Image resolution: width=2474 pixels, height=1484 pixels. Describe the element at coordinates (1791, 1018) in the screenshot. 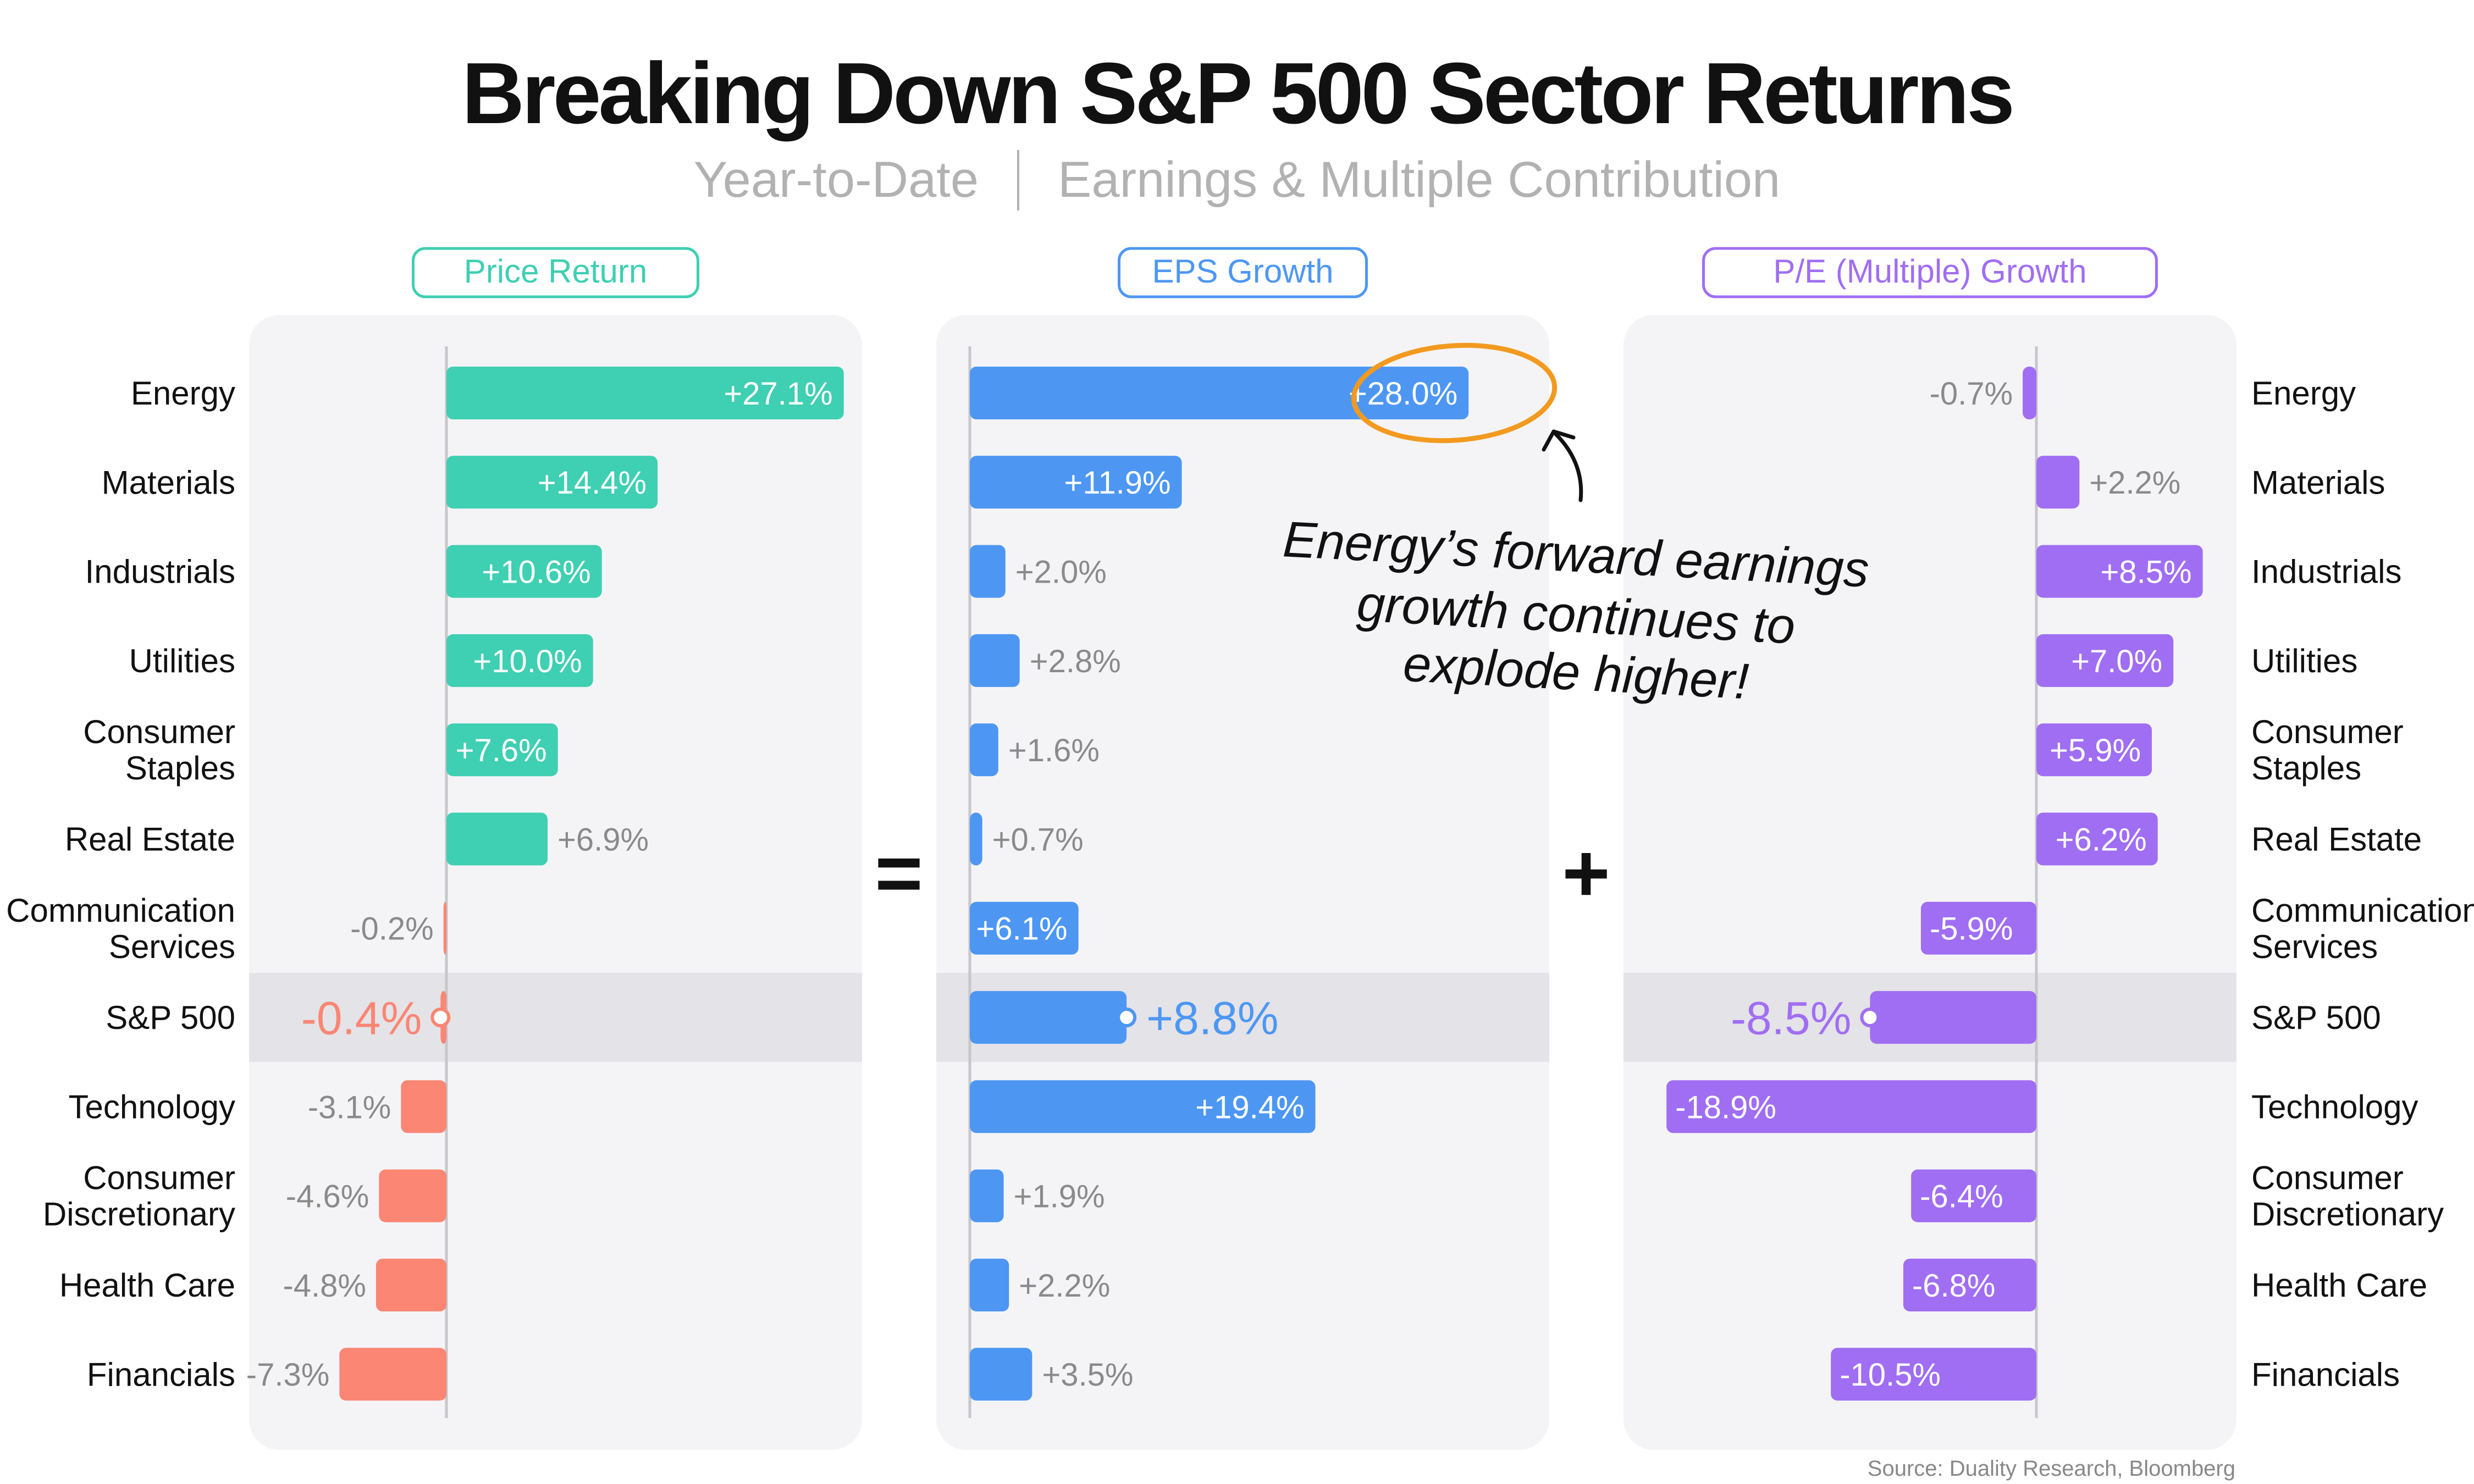

I see `value-label-p-e-multiple-growth-sp-500: -8.5%` at that location.